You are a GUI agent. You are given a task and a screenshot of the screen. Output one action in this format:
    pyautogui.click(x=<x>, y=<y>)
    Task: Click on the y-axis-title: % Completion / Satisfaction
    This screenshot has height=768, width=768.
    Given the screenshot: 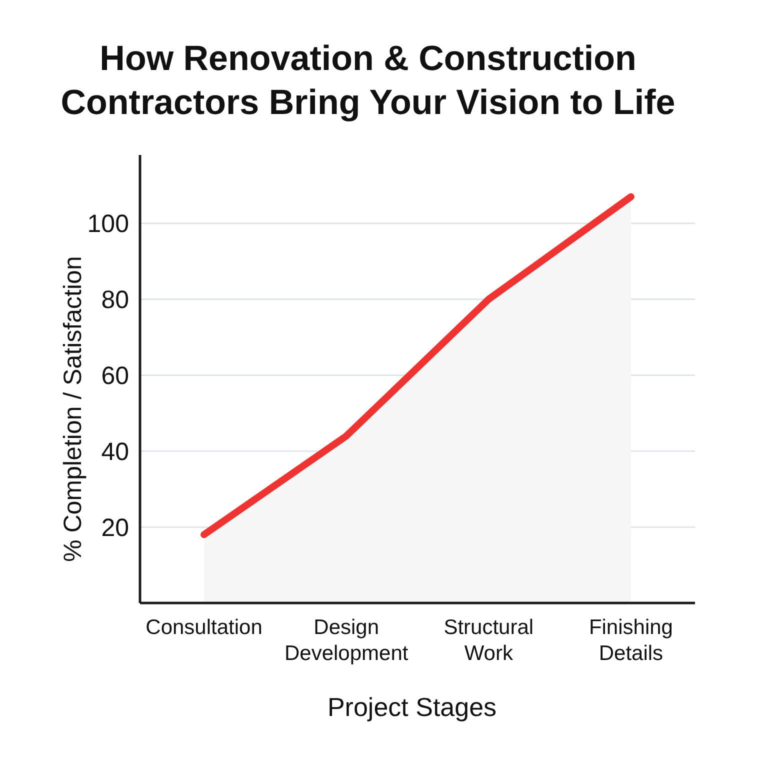 What is the action you would take?
    pyautogui.click(x=73, y=409)
    